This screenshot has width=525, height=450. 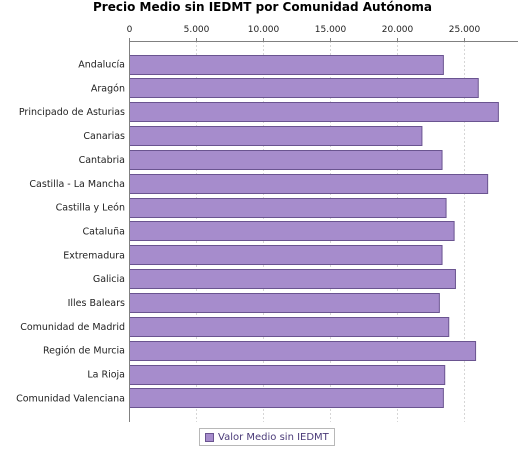 I want to click on category-label: Aragón, so click(x=108, y=88).